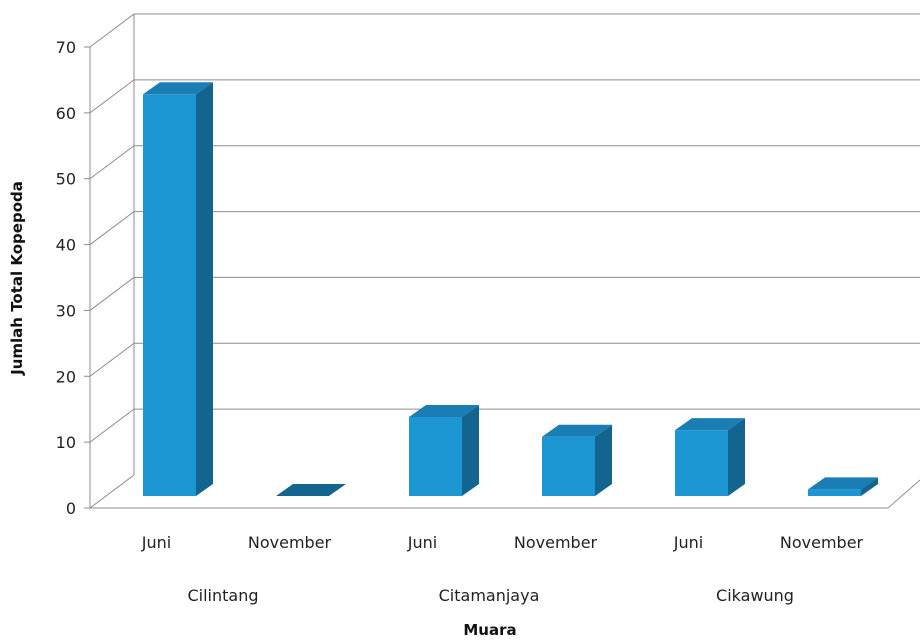  What do you see at coordinates (66, 376) in the screenshot?
I see `y-tick-label: 20` at bounding box center [66, 376].